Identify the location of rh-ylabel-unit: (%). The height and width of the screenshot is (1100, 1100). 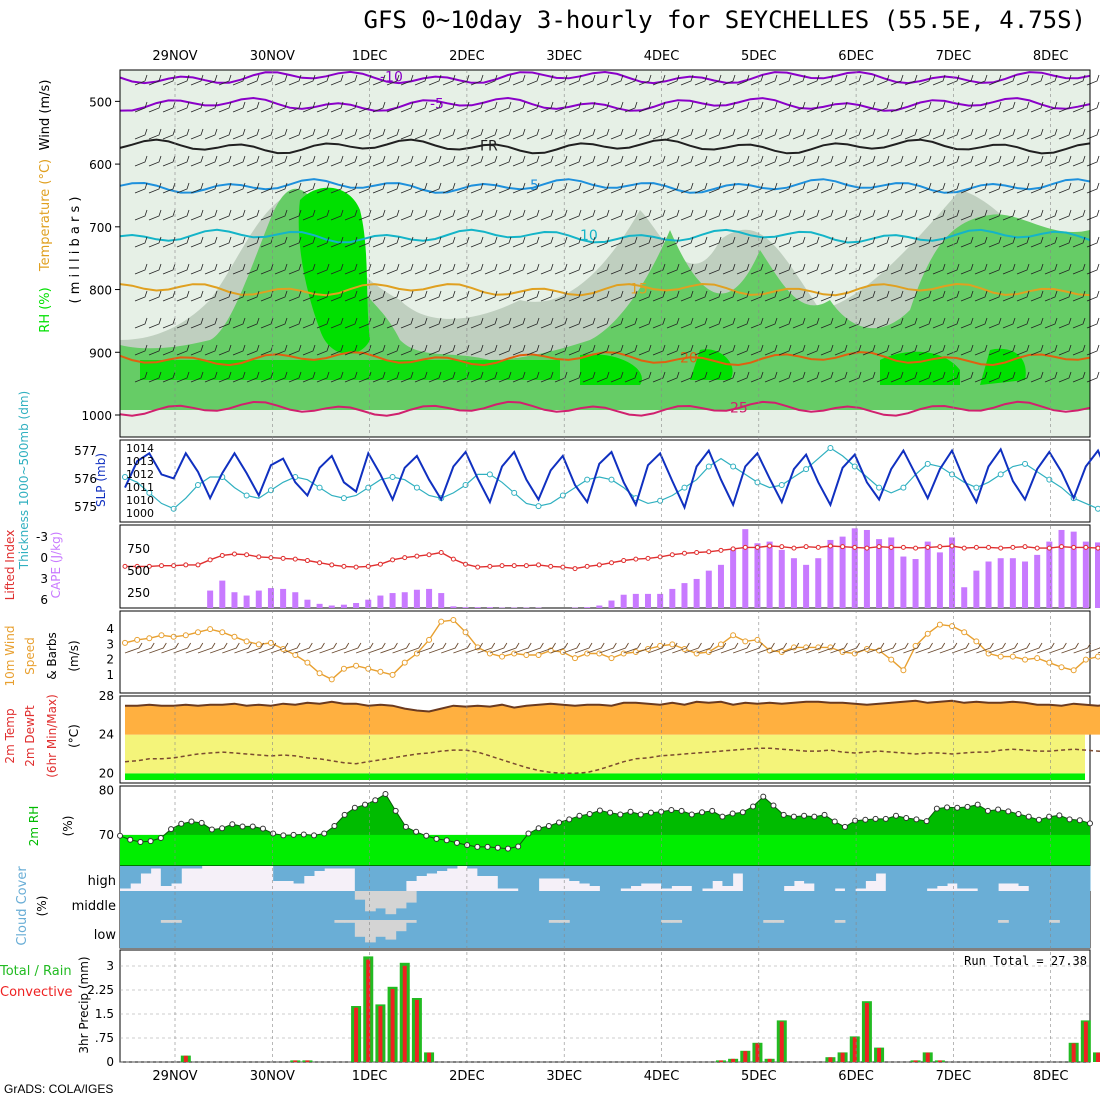
(68, 826).